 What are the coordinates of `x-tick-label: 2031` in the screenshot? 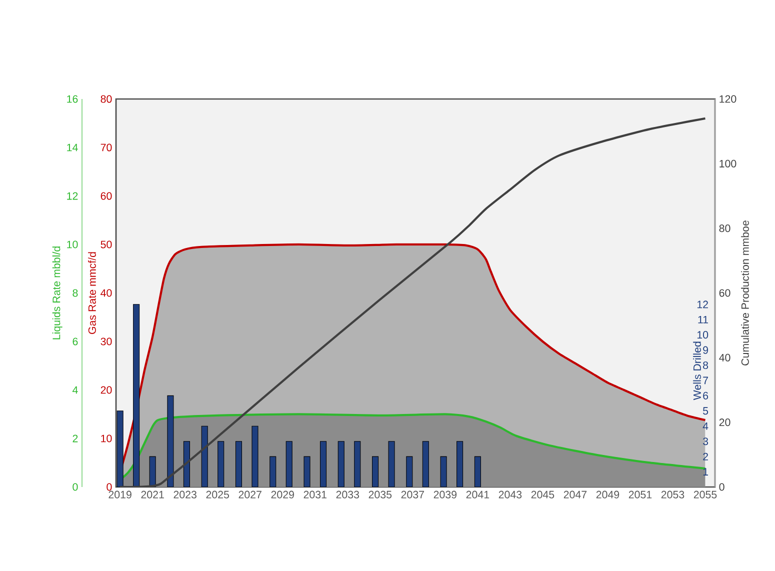 It's located at (315, 494).